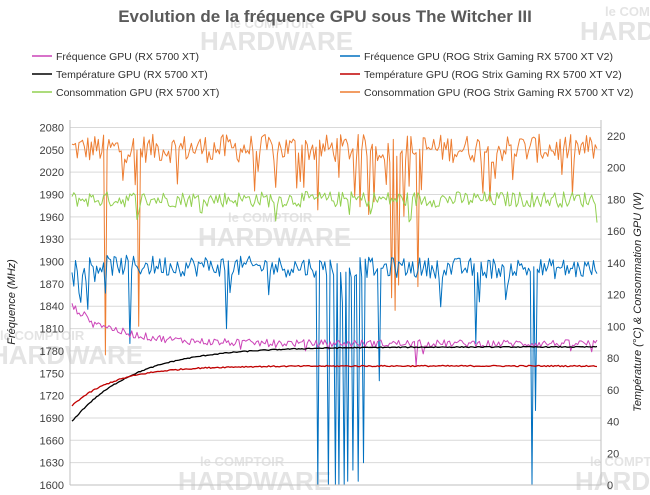 This screenshot has width=650, height=495. What do you see at coordinates (52, 486) in the screenshot?
I see `y-left-tick-label: 1600` at bounding box center [52, 486].